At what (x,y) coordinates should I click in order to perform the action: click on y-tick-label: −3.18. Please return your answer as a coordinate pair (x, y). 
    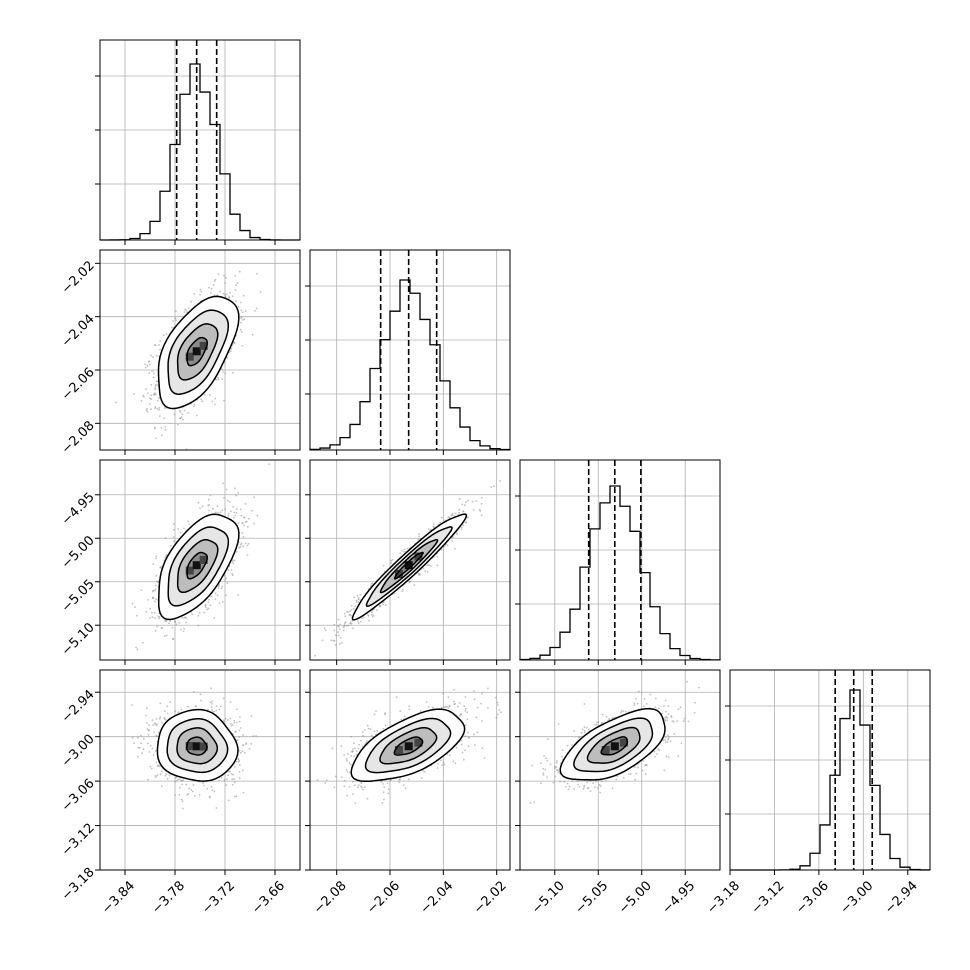
    Looking at the image, I should click on (78, 884).